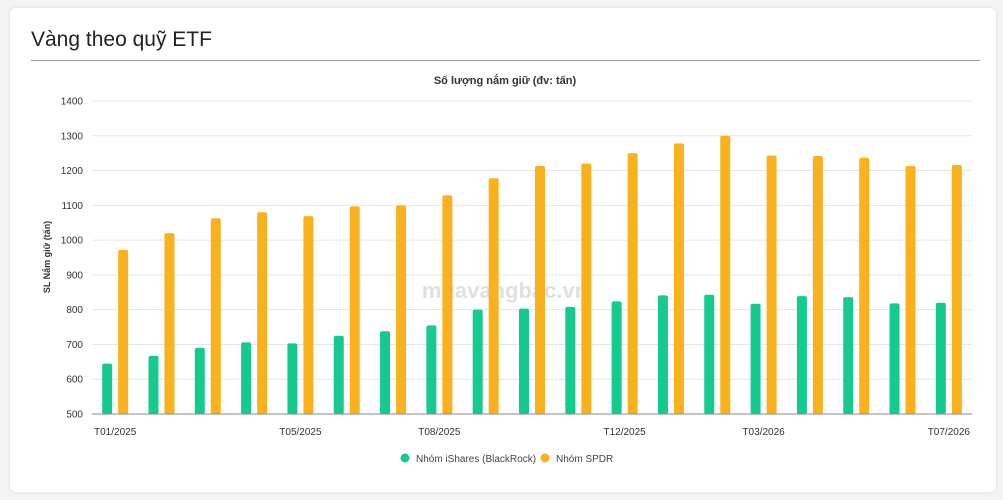 The image size is (1003, 500). I want to click on y-tick-label: 1000, so click(72, 241).